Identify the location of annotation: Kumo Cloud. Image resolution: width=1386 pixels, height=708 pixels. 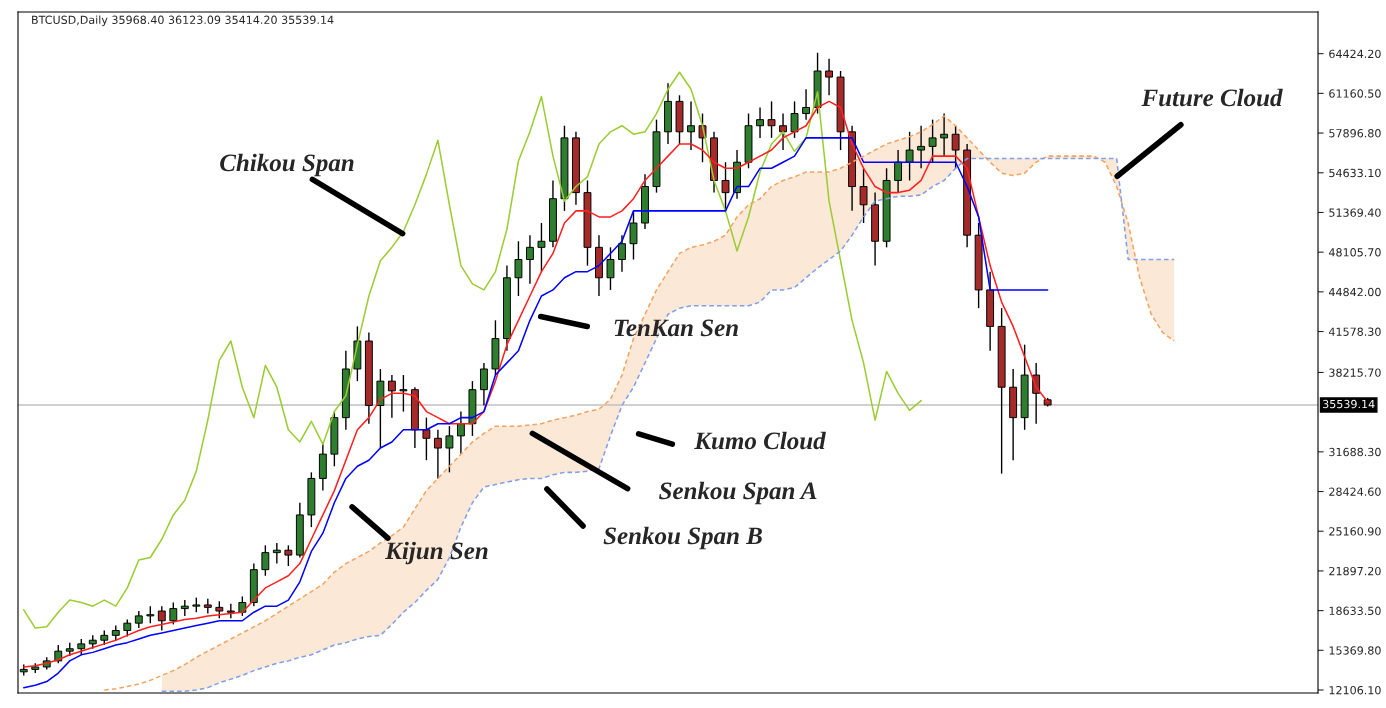
(760, 440).